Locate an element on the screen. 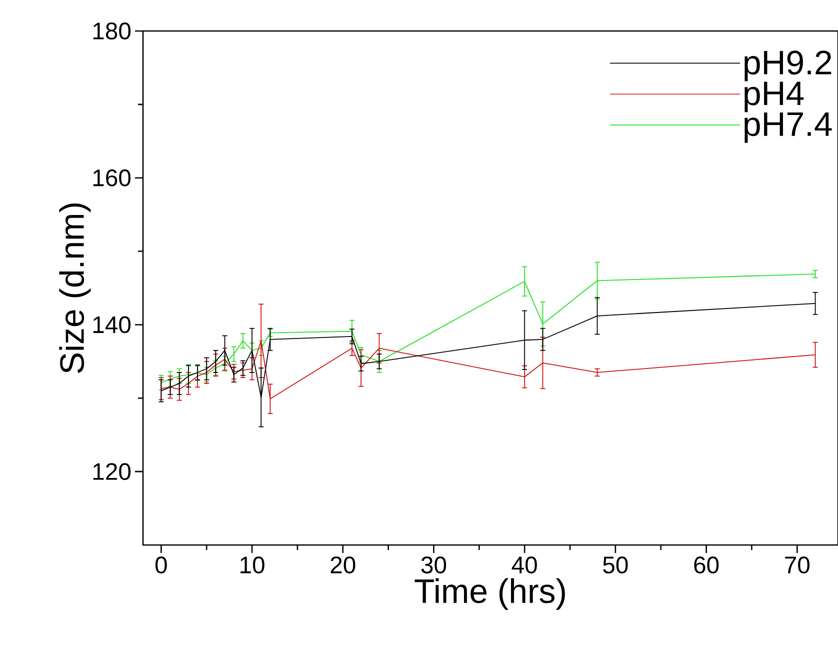 Image resolution: width=838 pixels, height=657 pixels. x-tick-label: 20 is located at coordinates (343, 565).